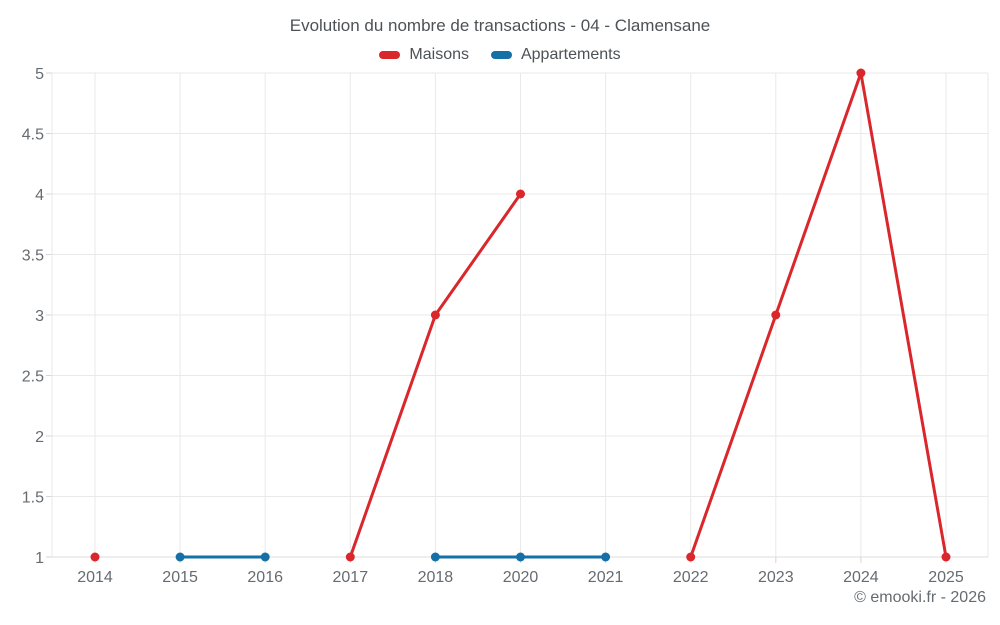  I want to click on appartements-swatch-icon, so click(501, 55).